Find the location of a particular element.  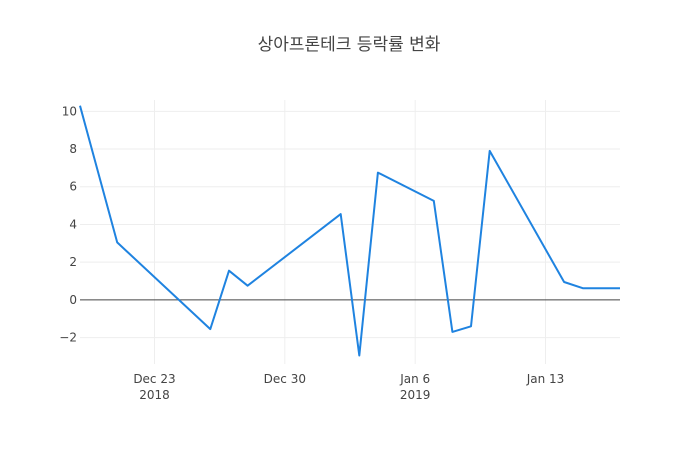

x-tick-label: Dec 23 is located at coordinates (154, 379).